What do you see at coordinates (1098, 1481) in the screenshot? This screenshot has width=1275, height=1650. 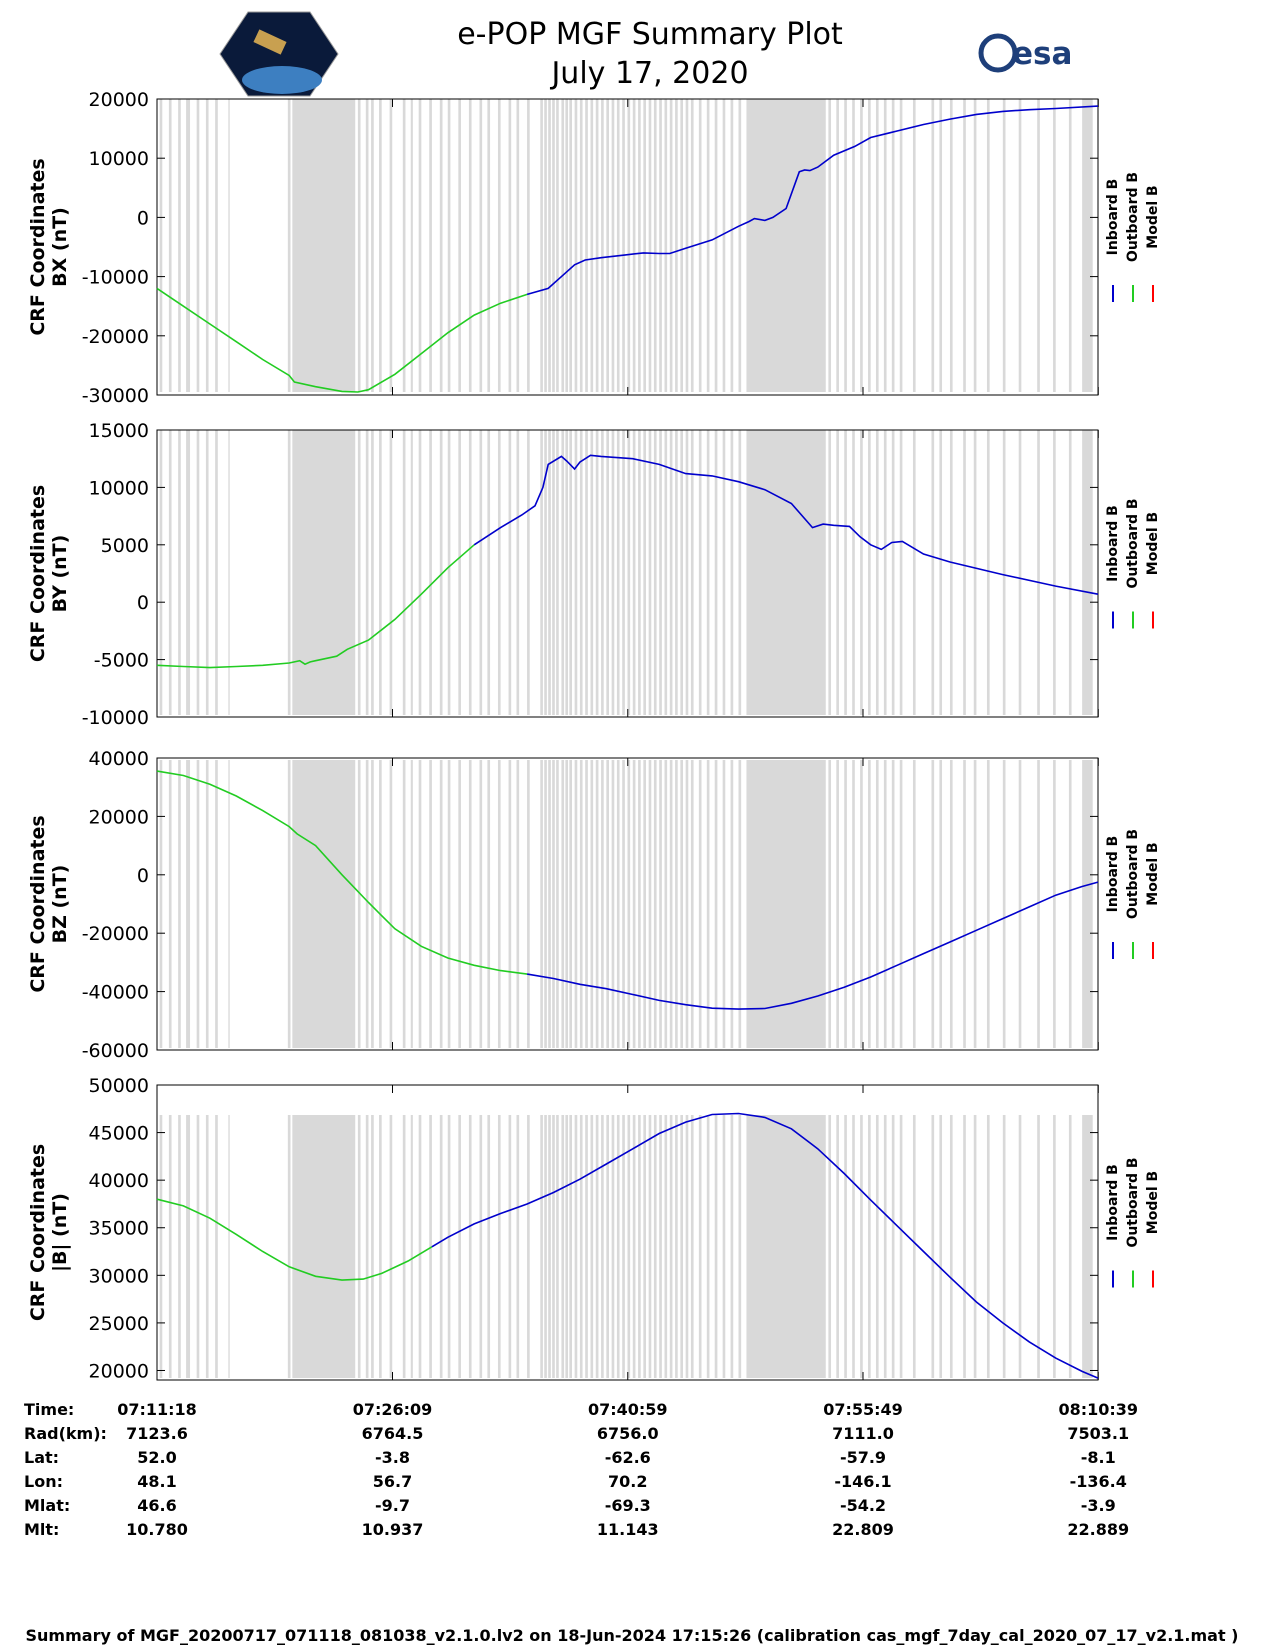 I see `info-cell: -136.4` at bounding box center [1098, 1481].